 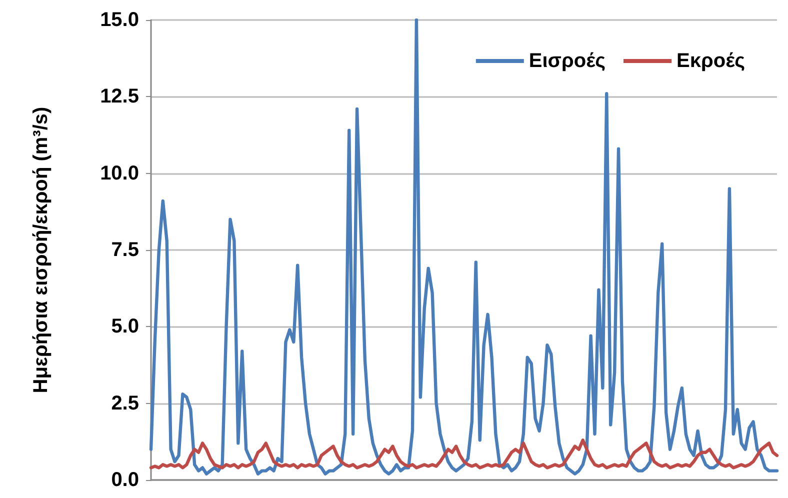 I want to click on y-tick-label: 10.0, so click(x=119, y=173).